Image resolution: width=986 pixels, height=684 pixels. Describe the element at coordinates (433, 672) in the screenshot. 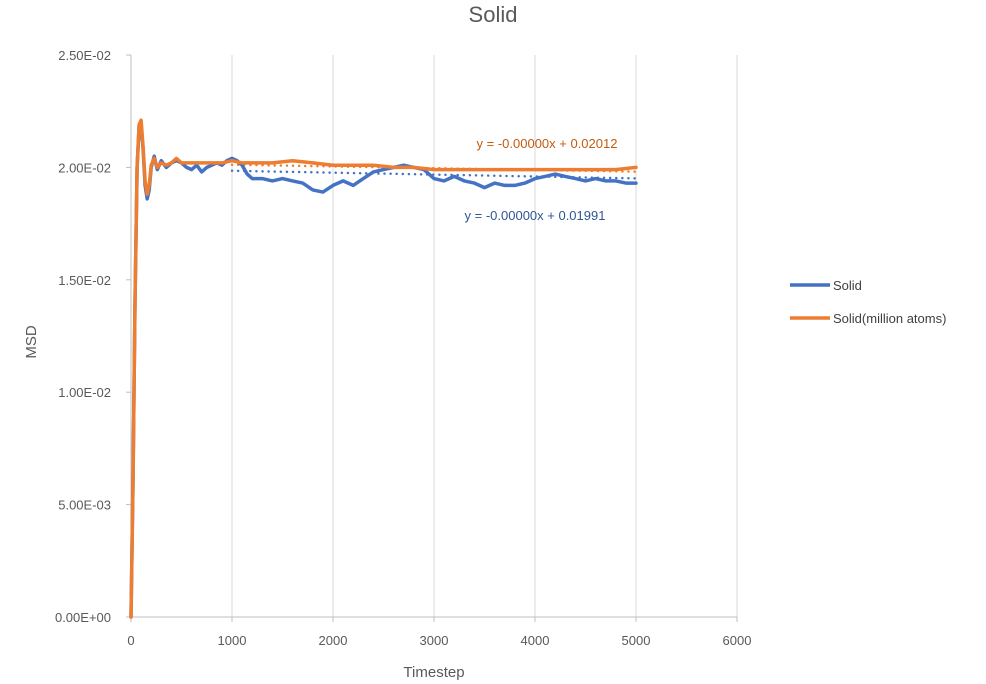

I see `x-axis-title: Timestep` at that location.